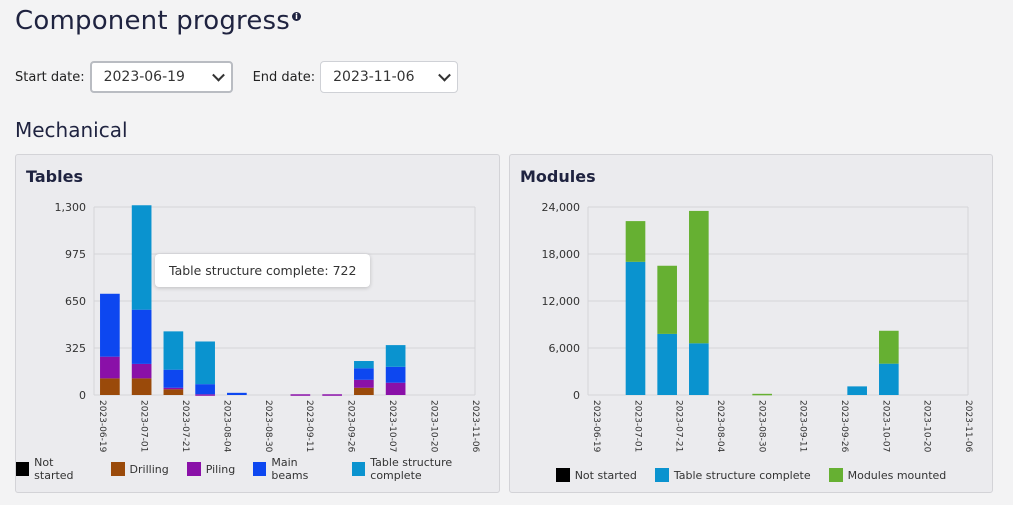 This screenshot has height=505, width=1013. I want to click on y-tick-label: 650, so click(75, 301).